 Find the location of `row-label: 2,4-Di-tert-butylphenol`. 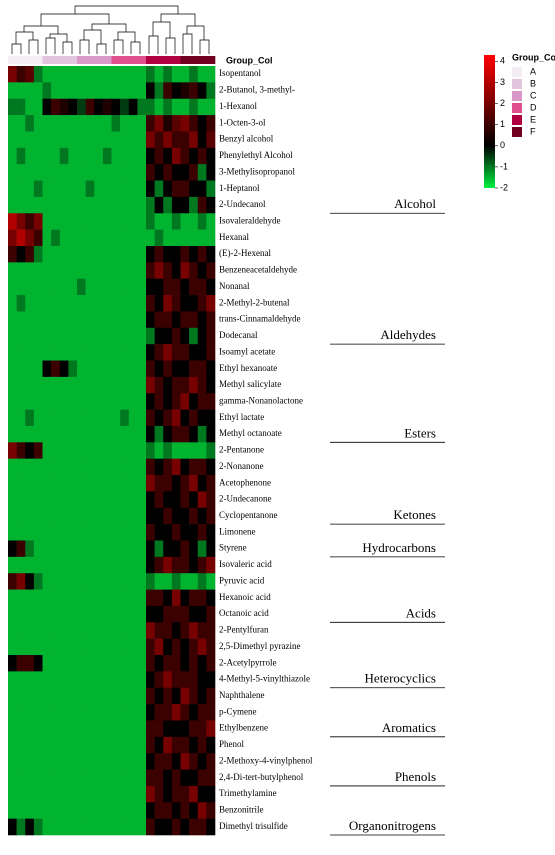

row-label: 2,4-Di-tert-butylphenol is located at coordinates (261, 777).